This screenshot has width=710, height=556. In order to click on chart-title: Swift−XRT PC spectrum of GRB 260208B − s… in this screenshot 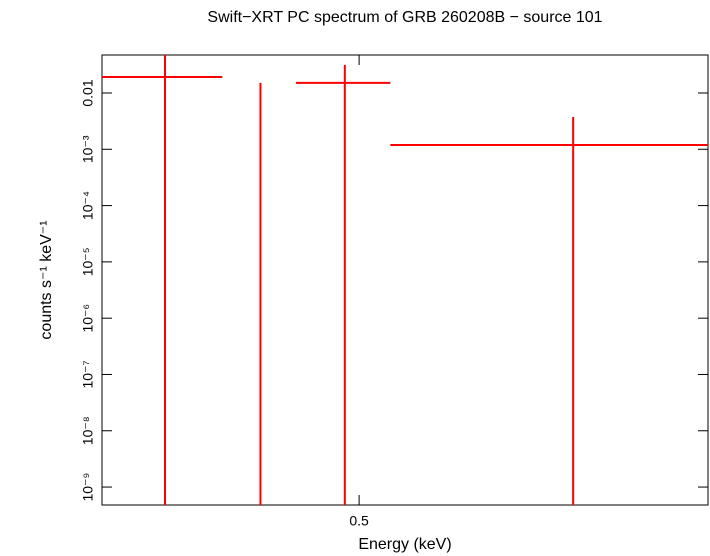, I will do `click(404, 17)`.